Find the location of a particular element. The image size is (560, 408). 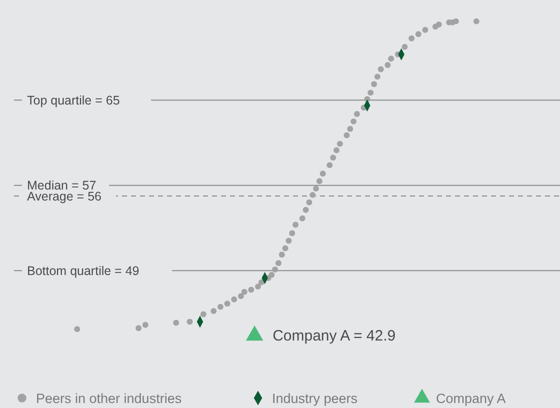

legend-label: Peers in other industries is located at coordinates (109, 398).